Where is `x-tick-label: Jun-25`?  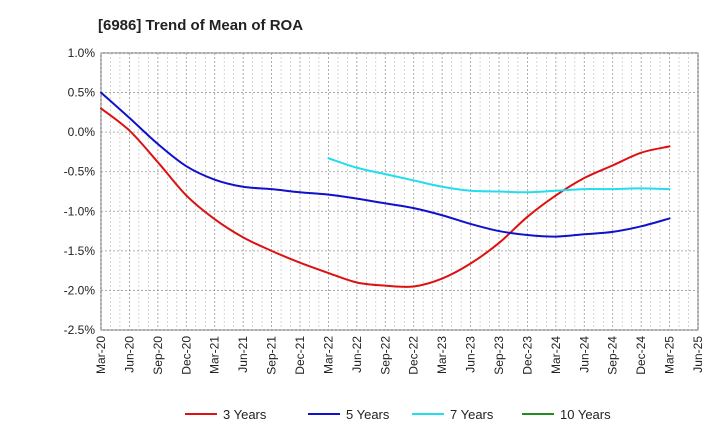
x-tick-label: Jun-25 is located at coordinates (698, 354).